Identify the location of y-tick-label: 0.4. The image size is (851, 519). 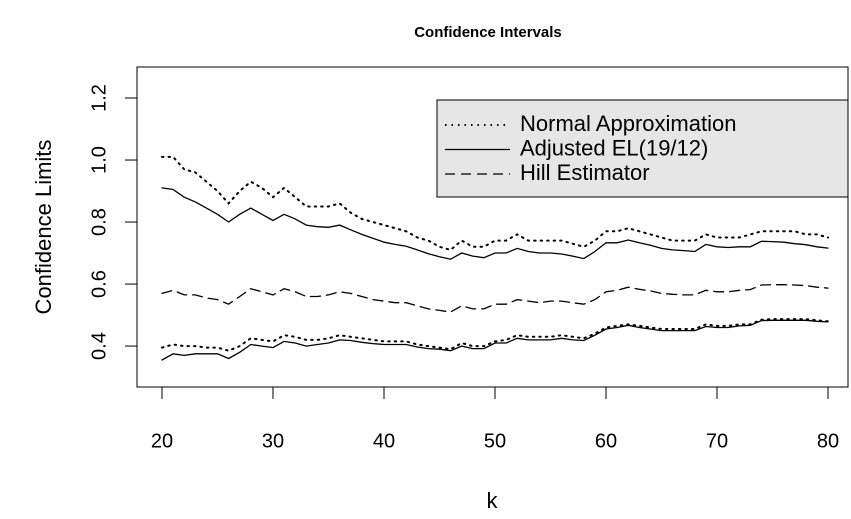
(99, 346).